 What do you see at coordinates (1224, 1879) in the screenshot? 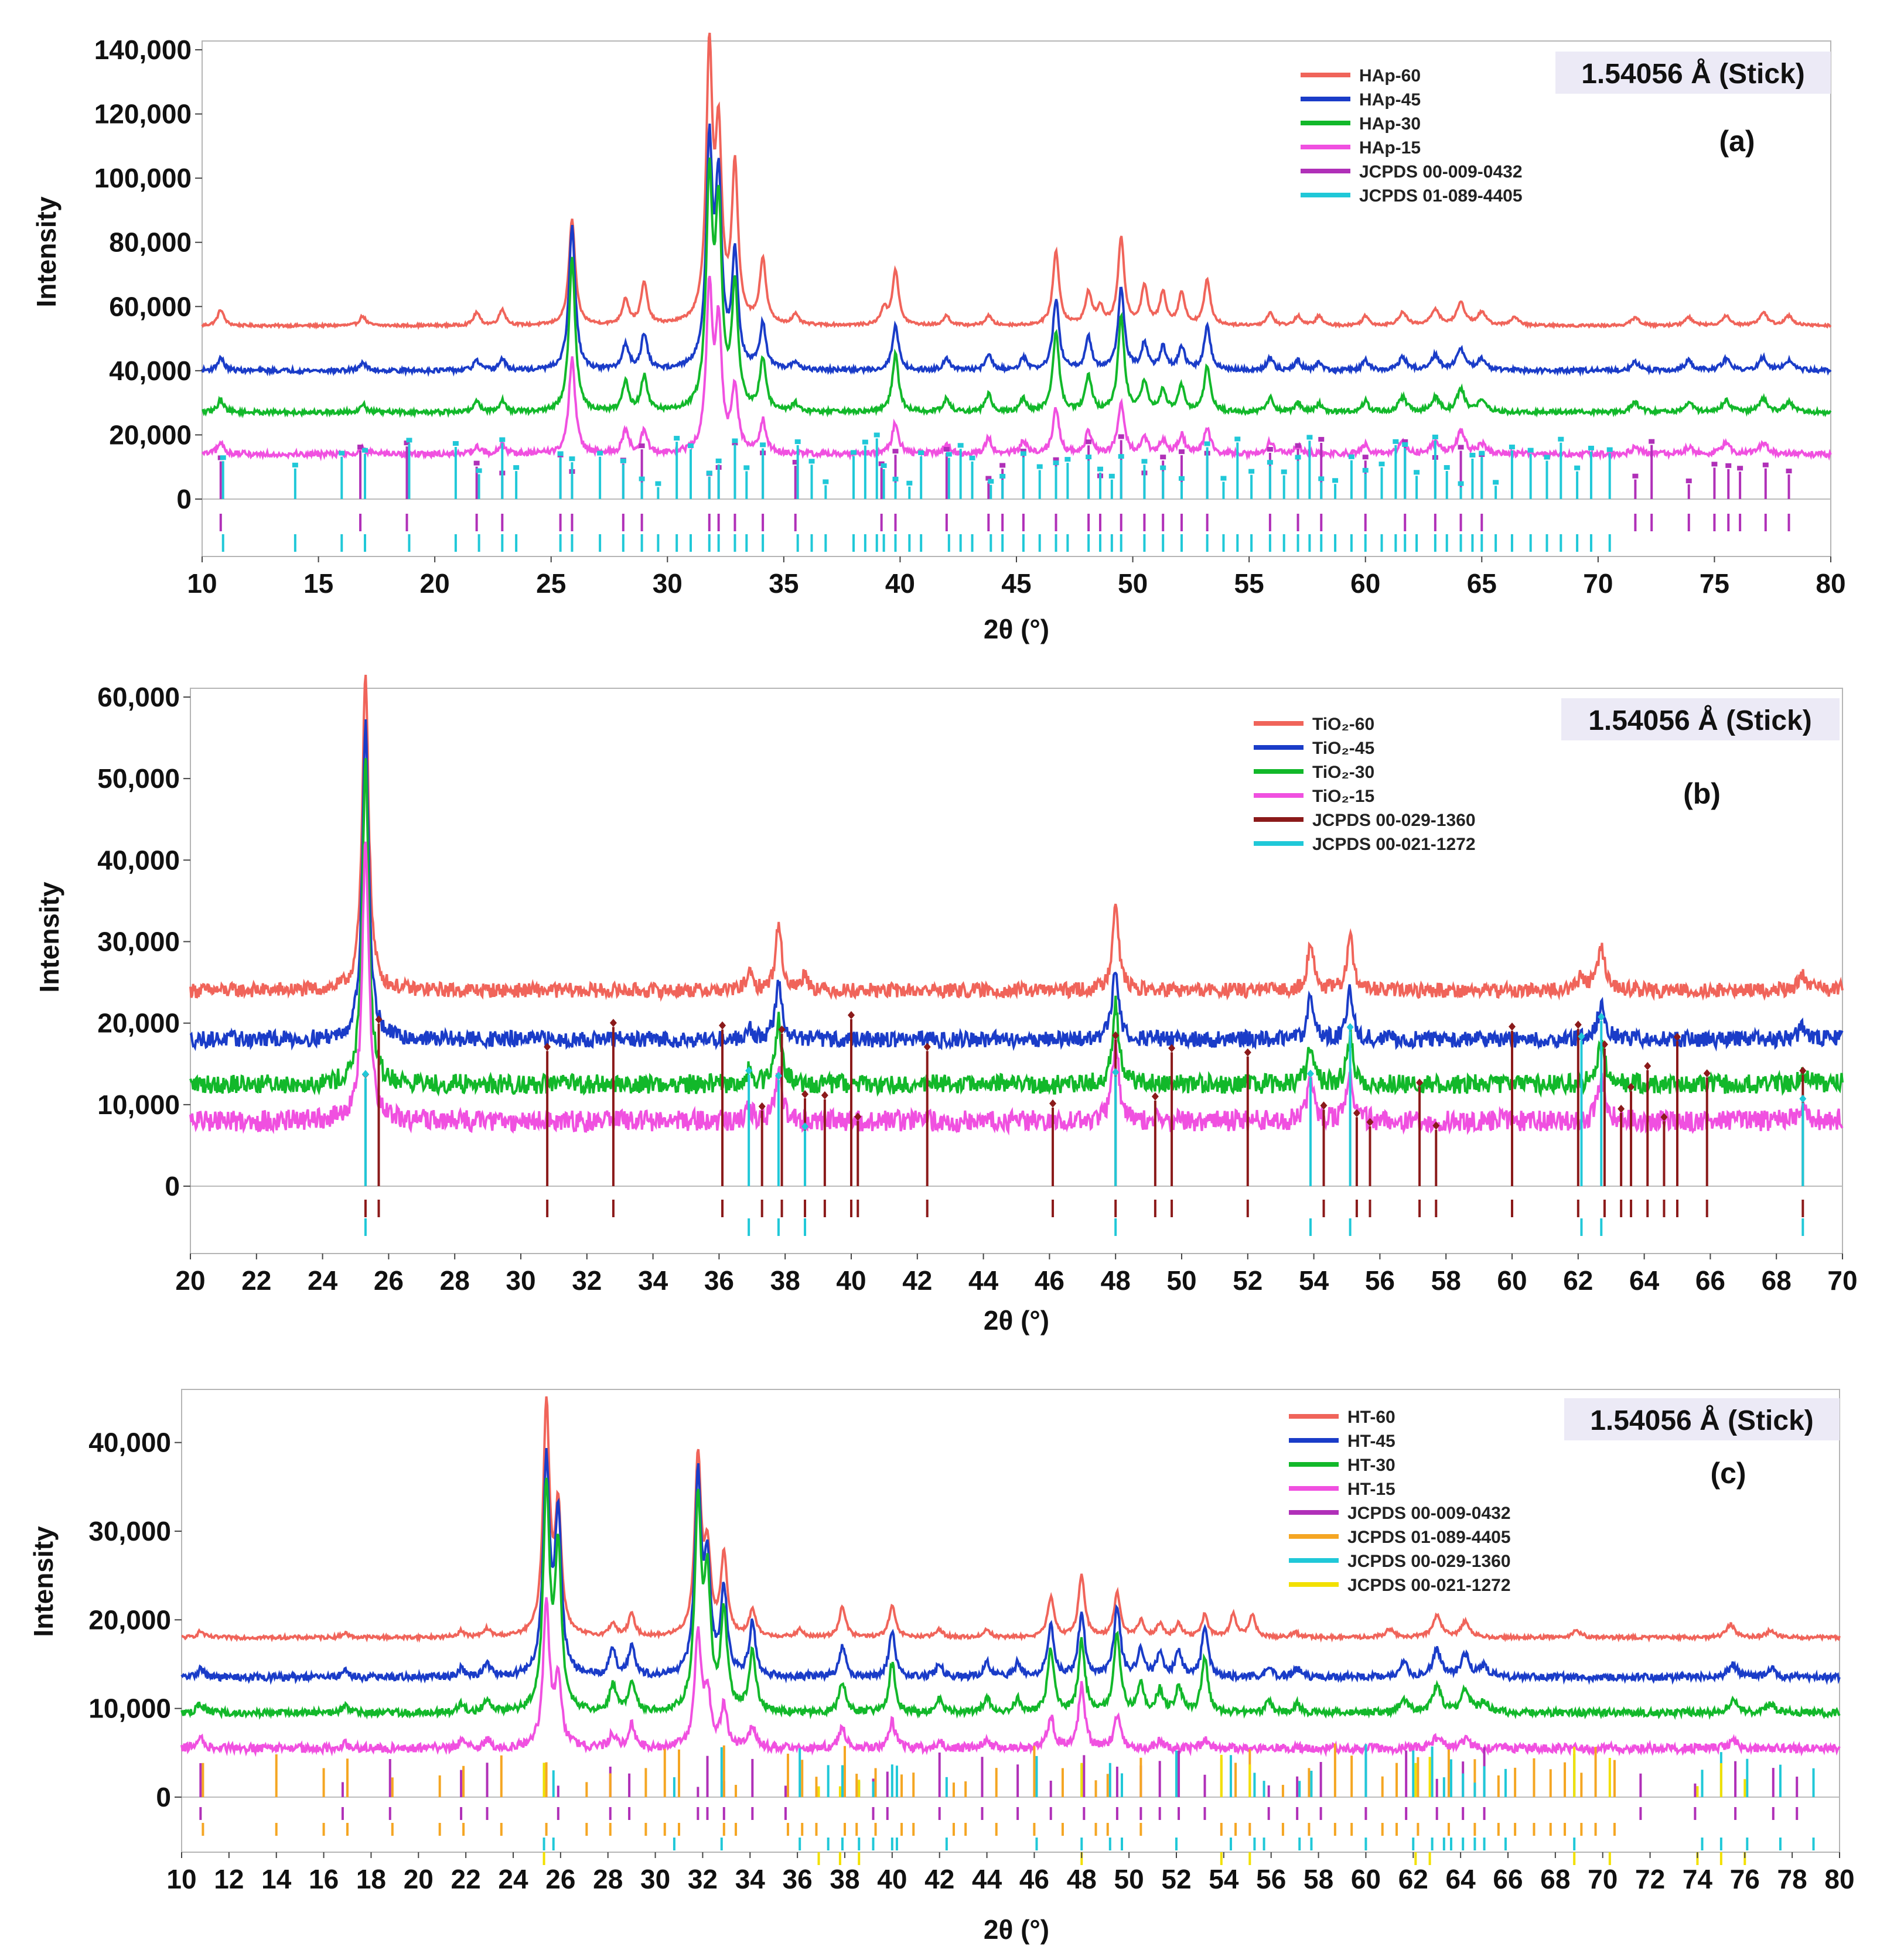
I see `x-tick-label: 54` at bounding box center [1224, 1879].